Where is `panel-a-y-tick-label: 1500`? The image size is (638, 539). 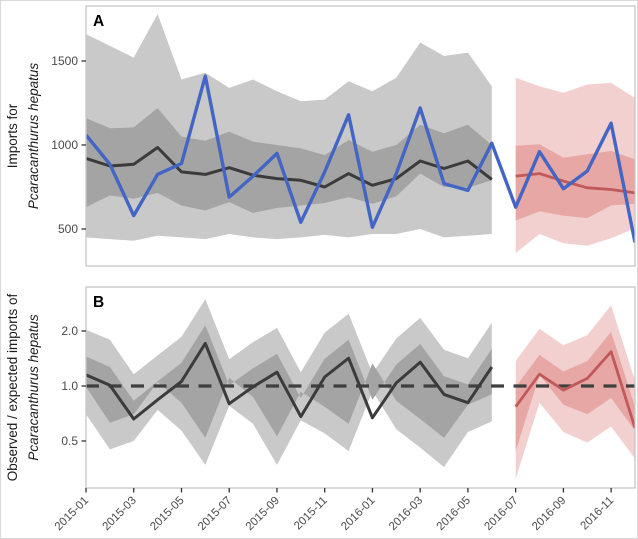 panel-a-y-tick-label: 1500 is located at coordinates (64, 61).